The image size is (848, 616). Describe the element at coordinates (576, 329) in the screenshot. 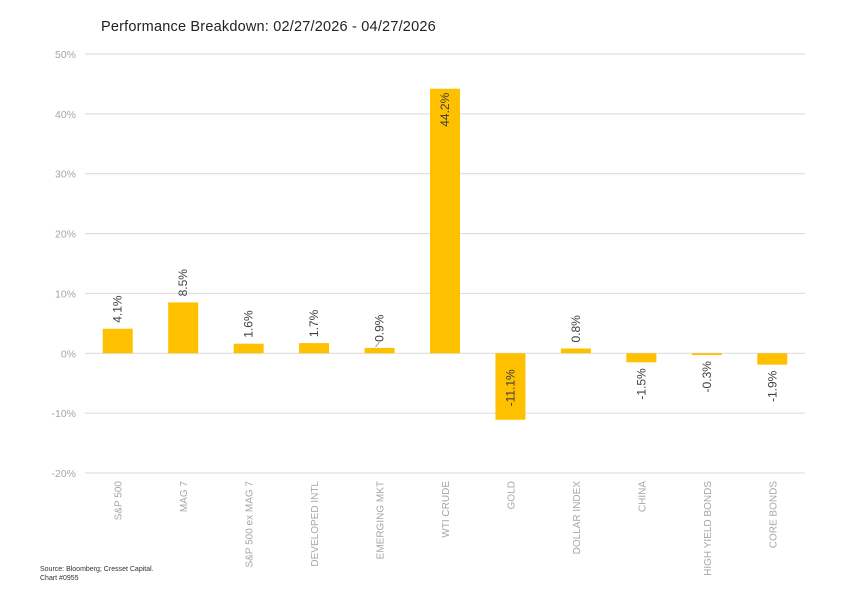

I see `data-label: 0.8%` at that location.